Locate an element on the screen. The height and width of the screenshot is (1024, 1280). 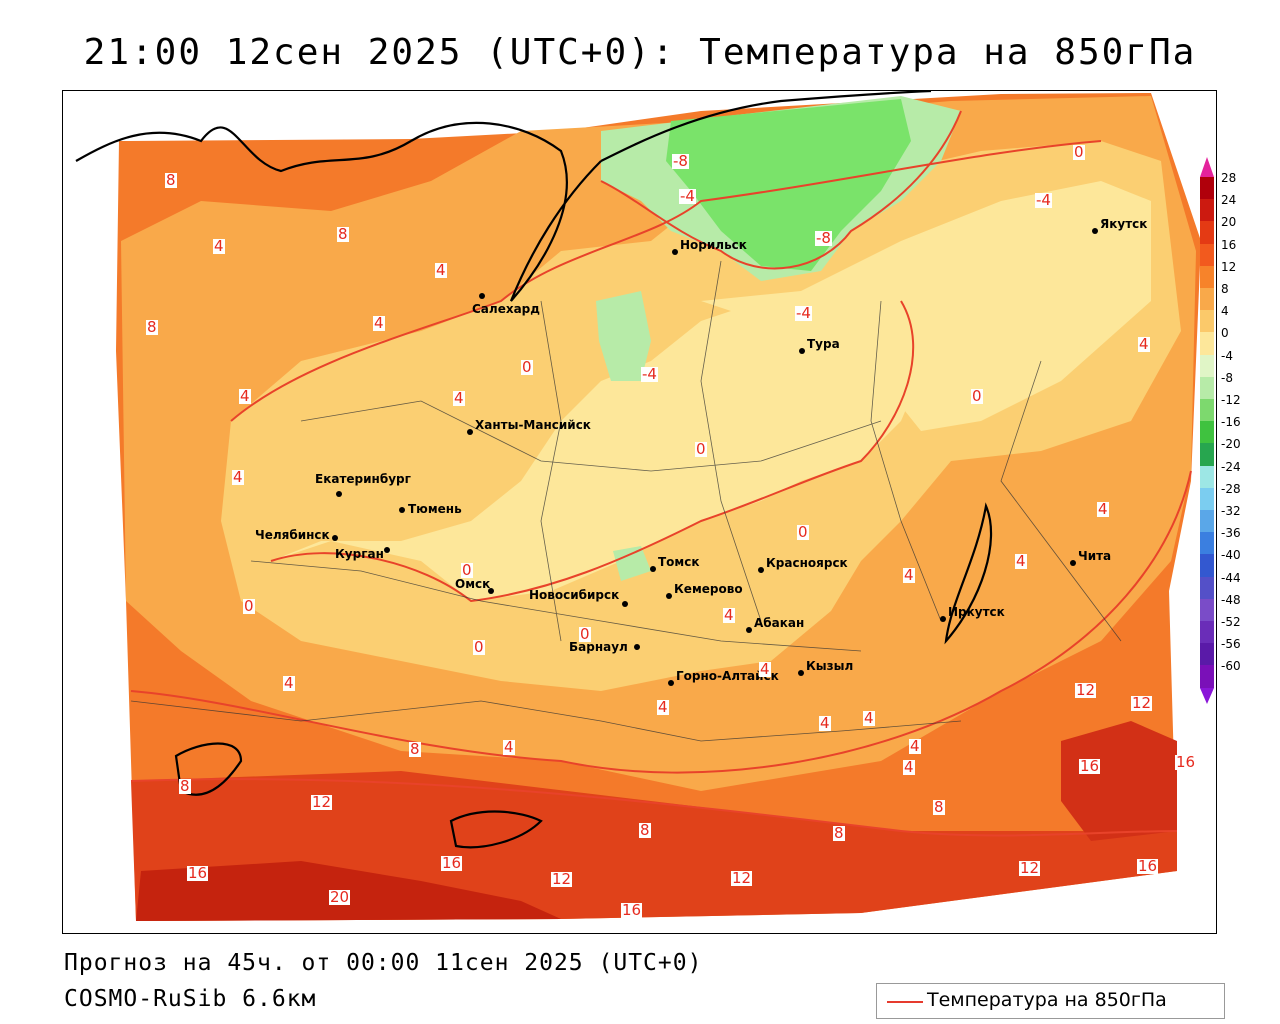
city-label: Барнаул is located at coordinates (598, 647).